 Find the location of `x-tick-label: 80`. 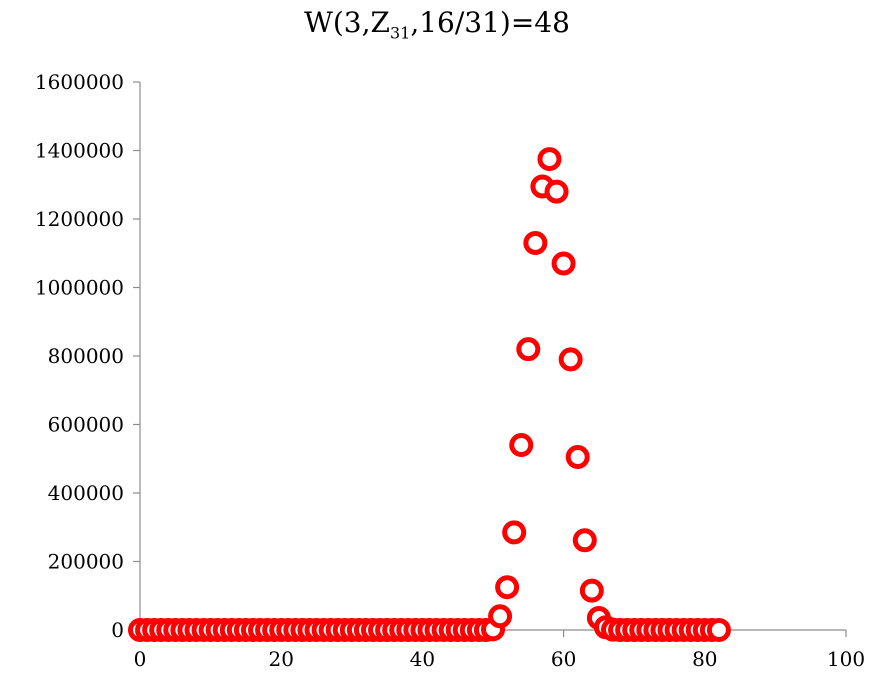

x-tick-label: 80 is located at coordinates (704, 659).